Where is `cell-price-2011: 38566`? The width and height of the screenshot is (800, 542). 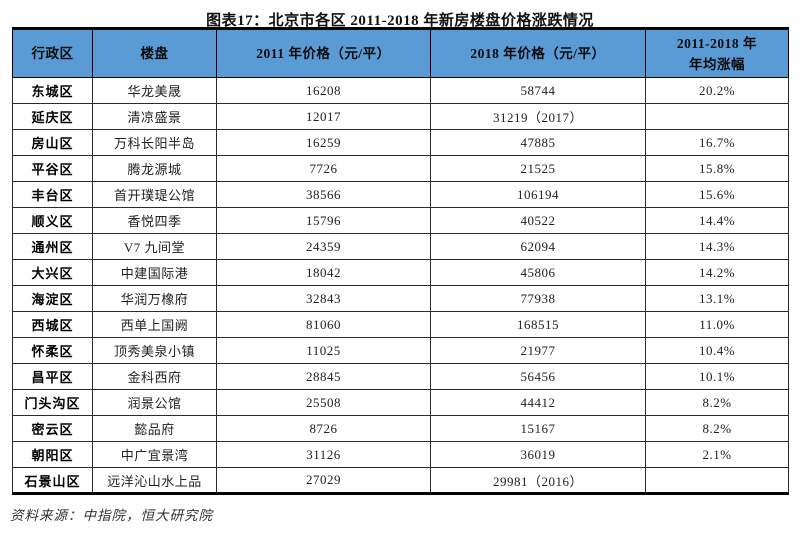
cell-price-2011: 38566 is located at coordinates (323, 194).